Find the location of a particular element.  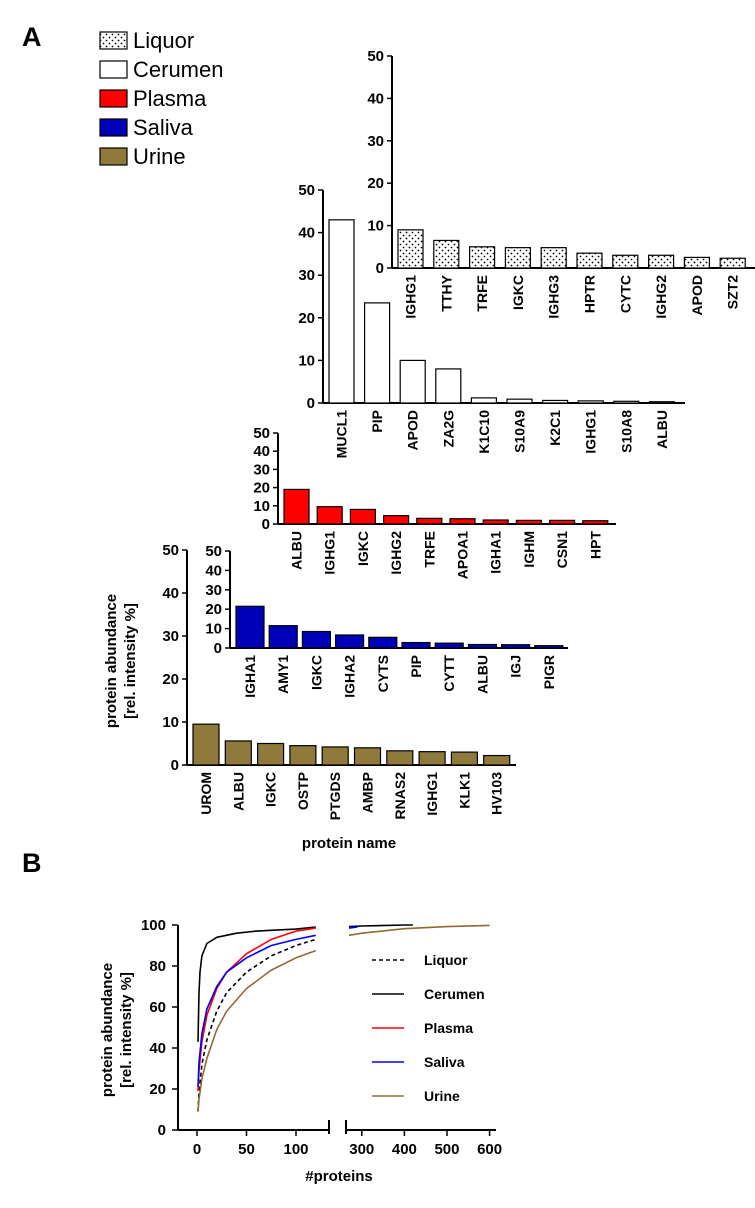

legend-label: Cerumen is located at coordinates (454, 994).